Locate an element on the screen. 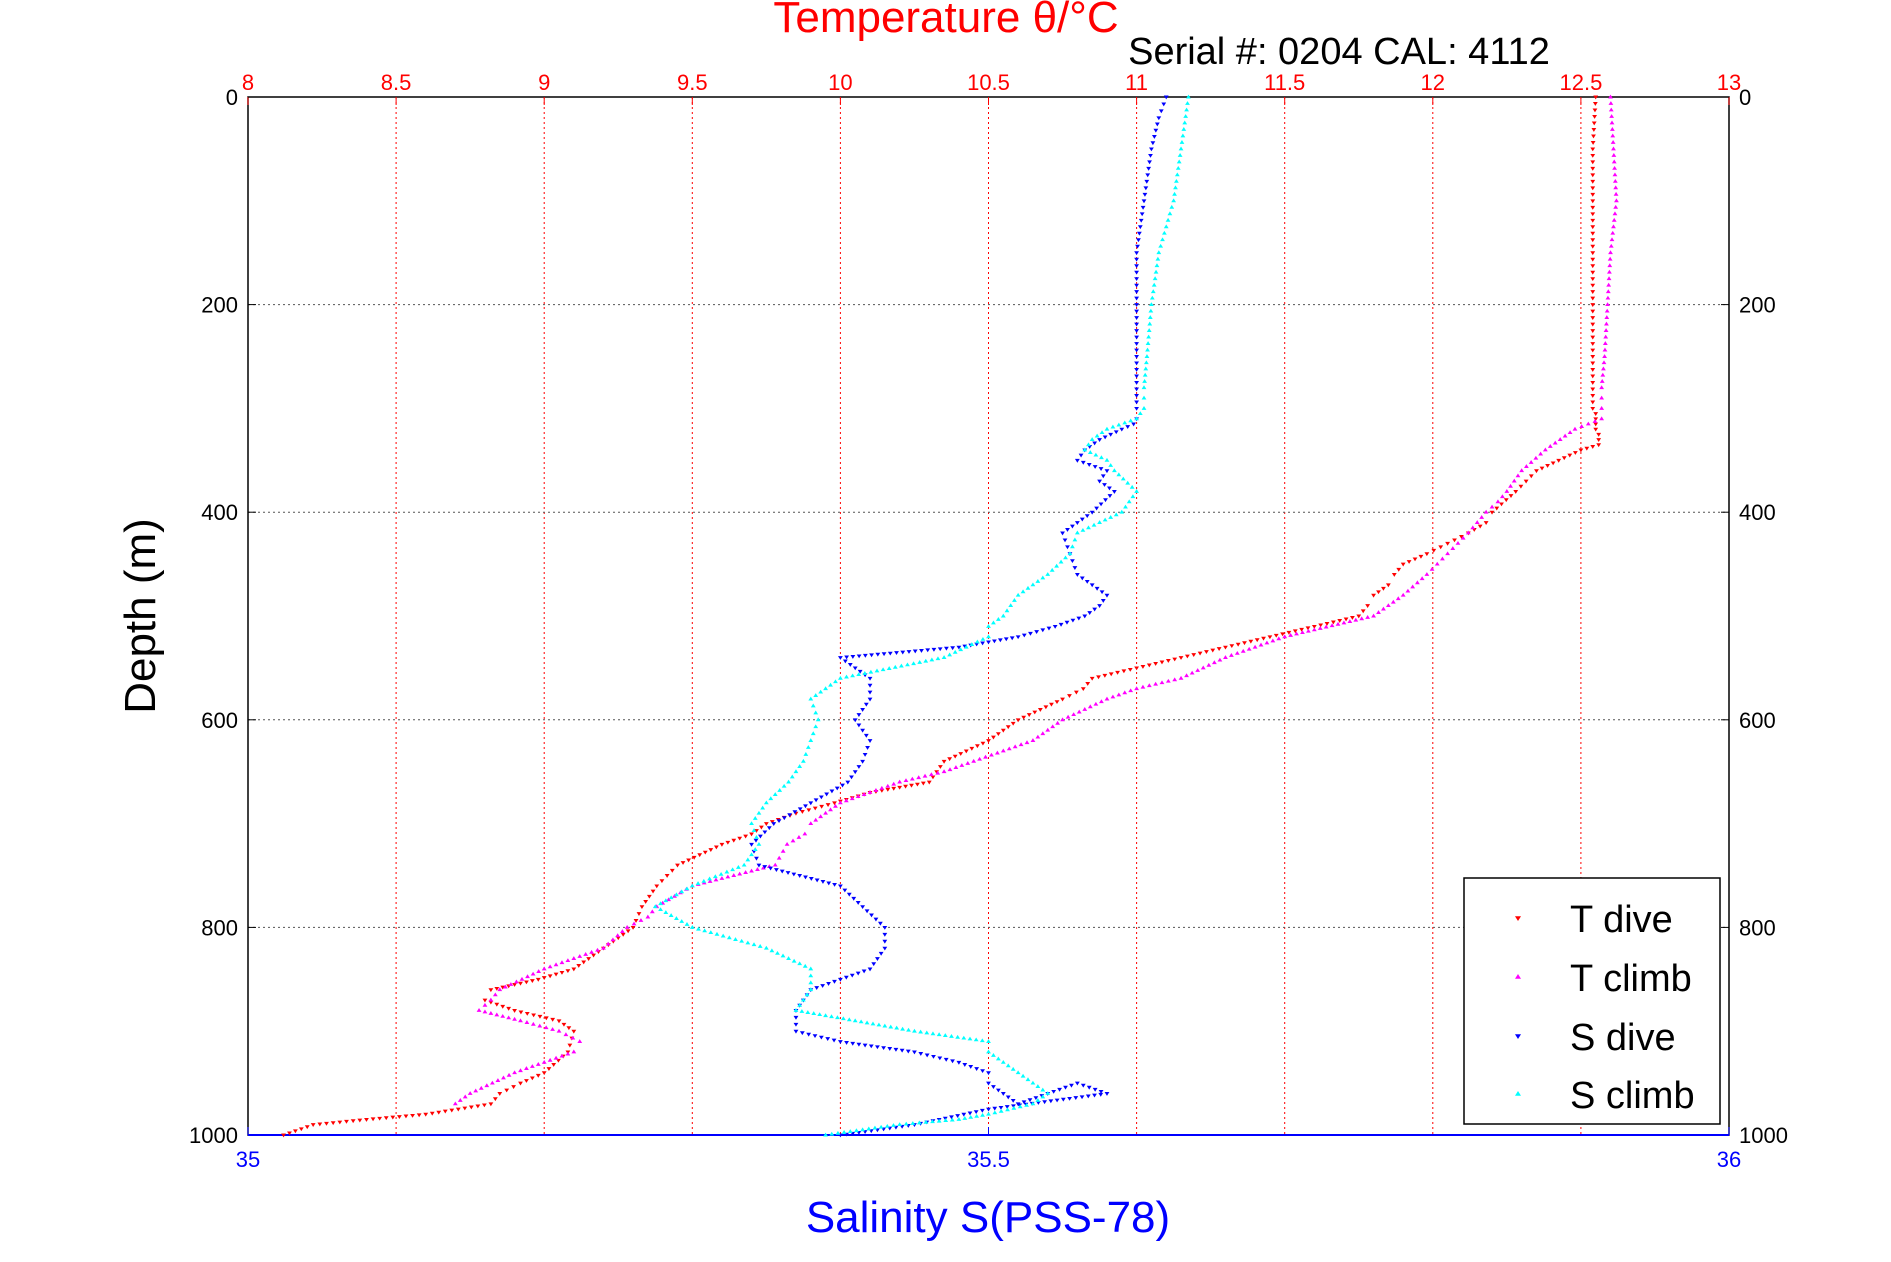  depth-tick-label-right: 1000 is located at coordinates (1763, 1135).